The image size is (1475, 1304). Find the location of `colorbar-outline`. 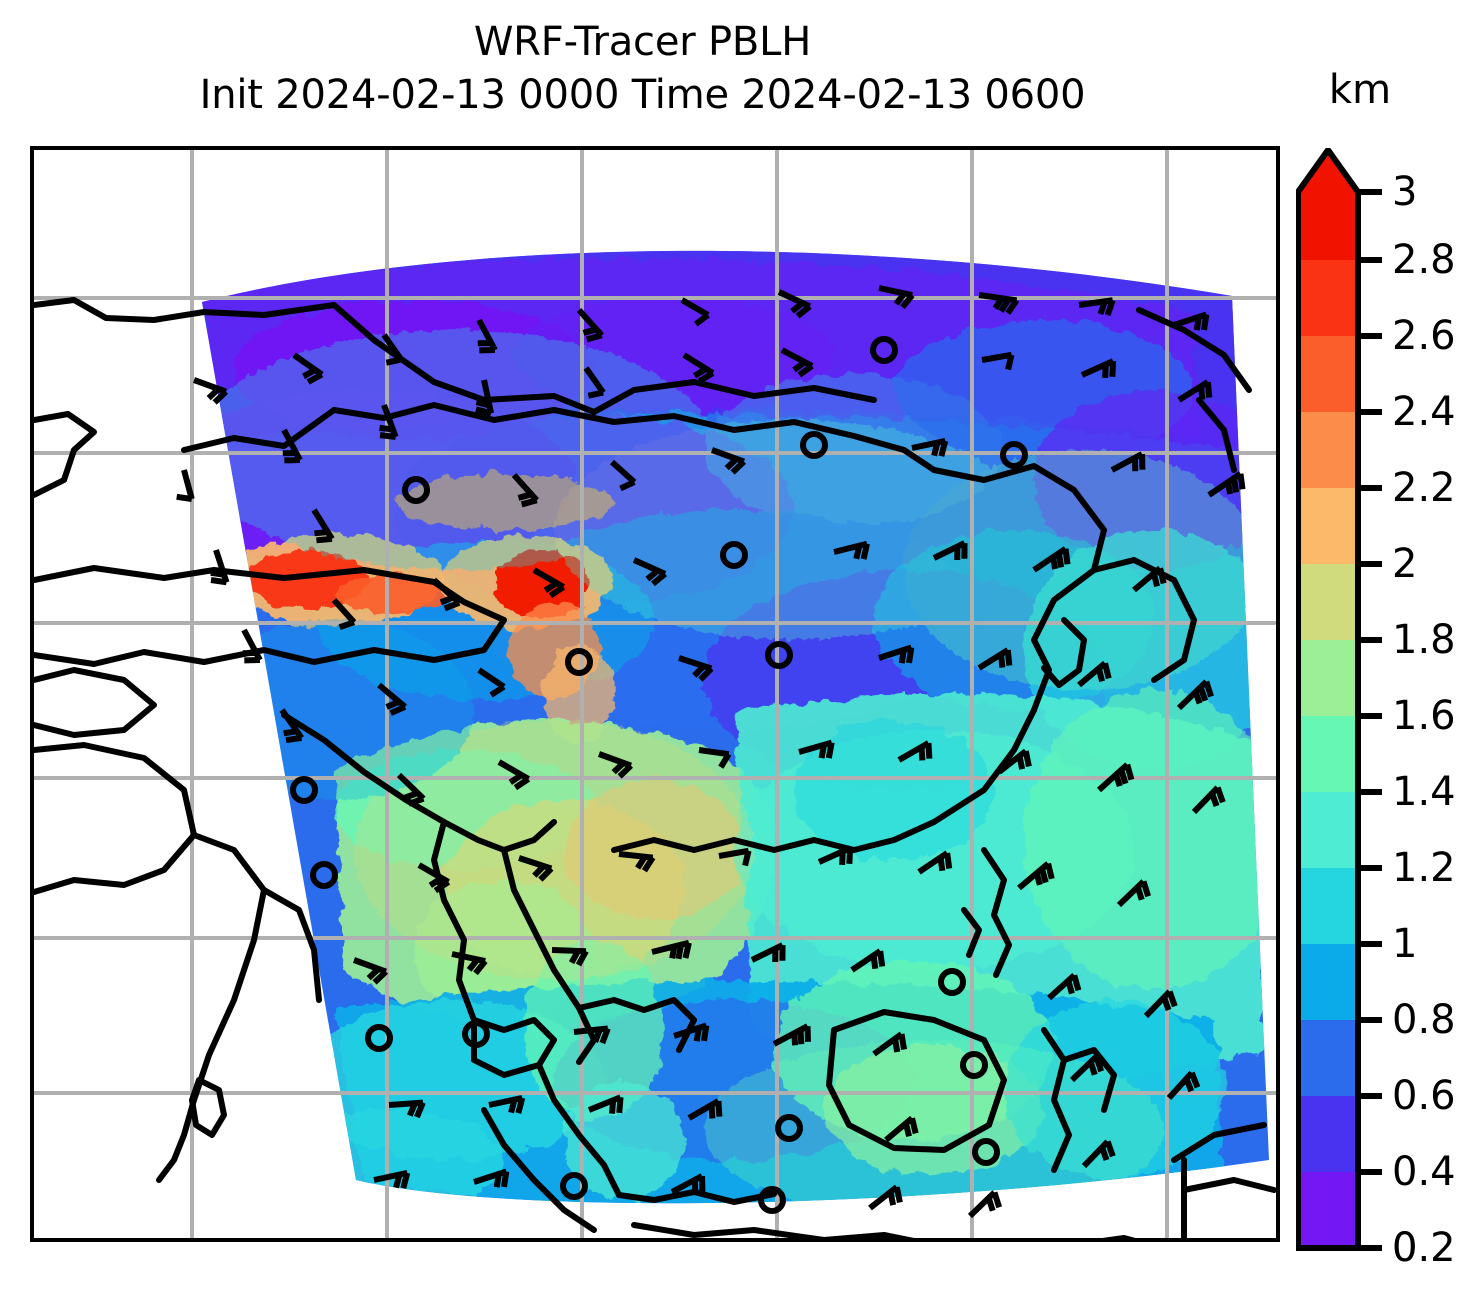

colorbar-outline is located at coordinates (1328, 699).